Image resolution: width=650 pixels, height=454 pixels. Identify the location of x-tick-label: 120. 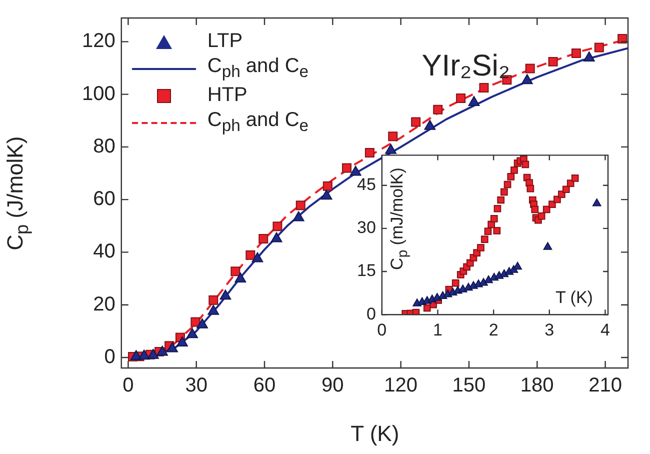
(401, 385).